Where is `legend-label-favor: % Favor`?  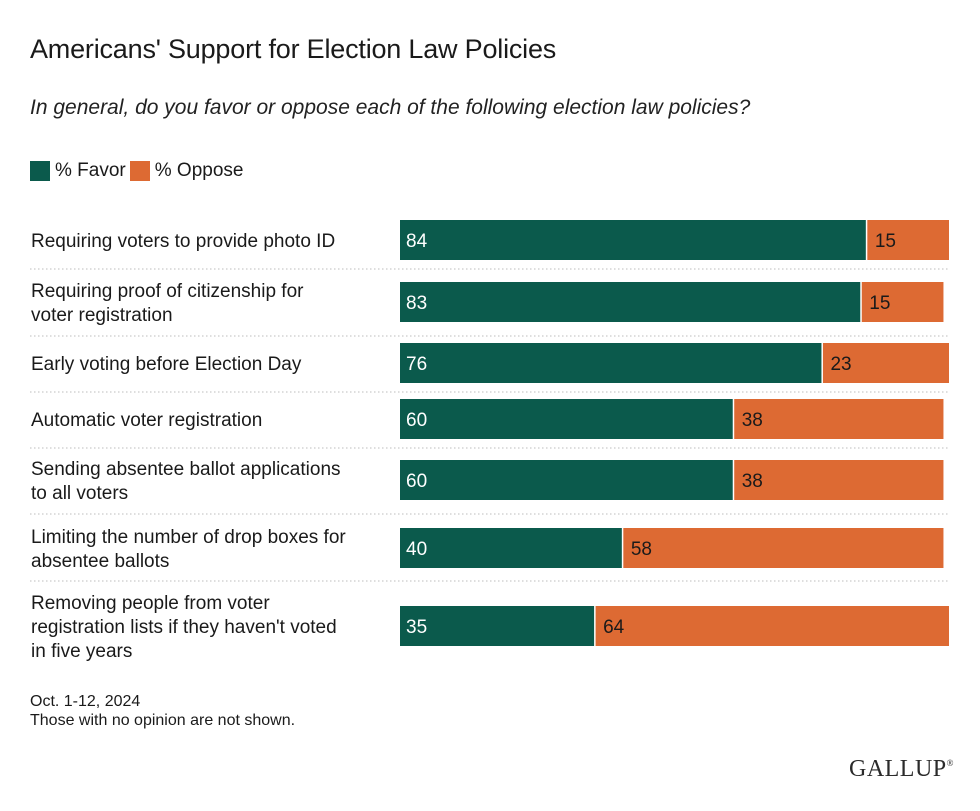
legend-label-favor: % Favor is located at coordinates (90, 170).